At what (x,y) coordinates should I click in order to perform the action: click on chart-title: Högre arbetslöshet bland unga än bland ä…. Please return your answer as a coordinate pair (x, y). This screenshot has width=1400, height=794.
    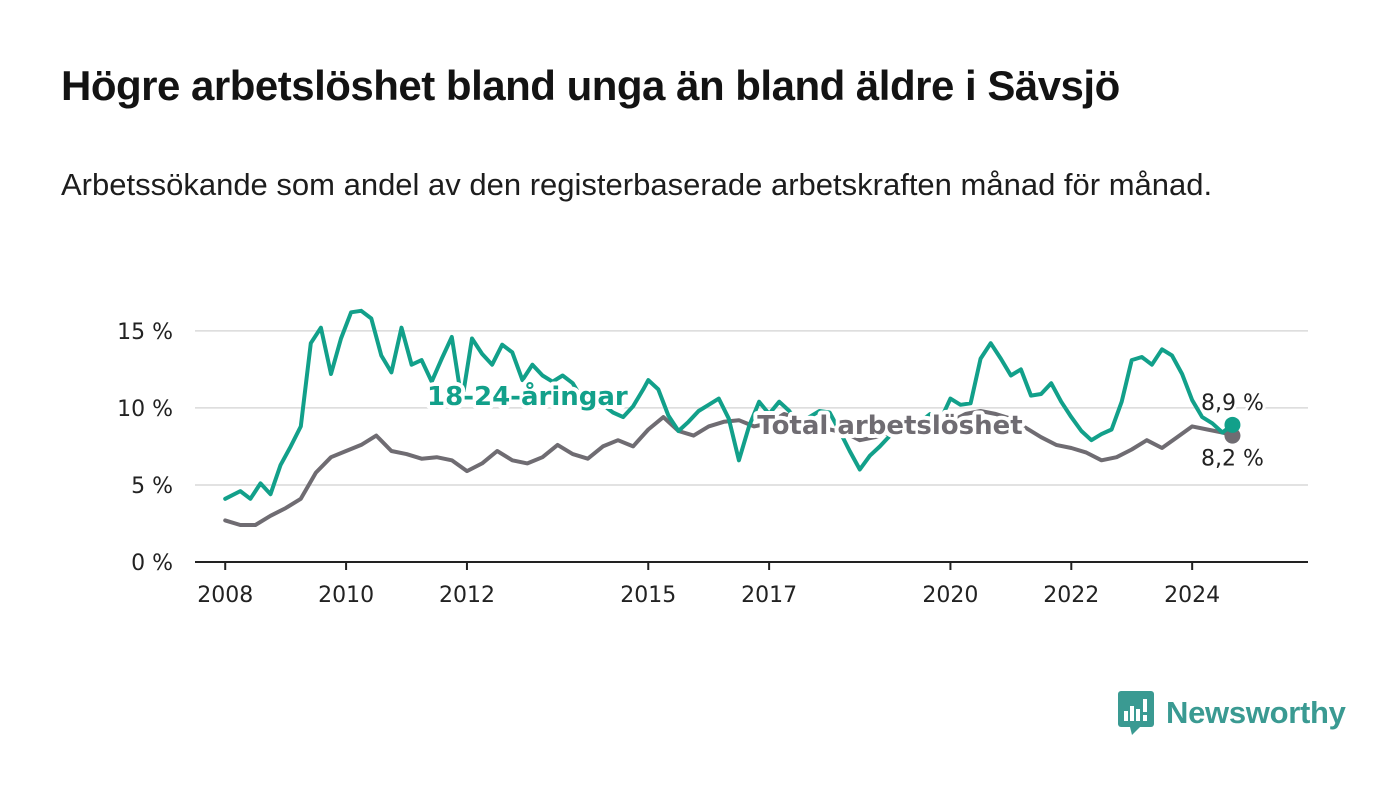
    Looking at the image, I should click on (590, 85).